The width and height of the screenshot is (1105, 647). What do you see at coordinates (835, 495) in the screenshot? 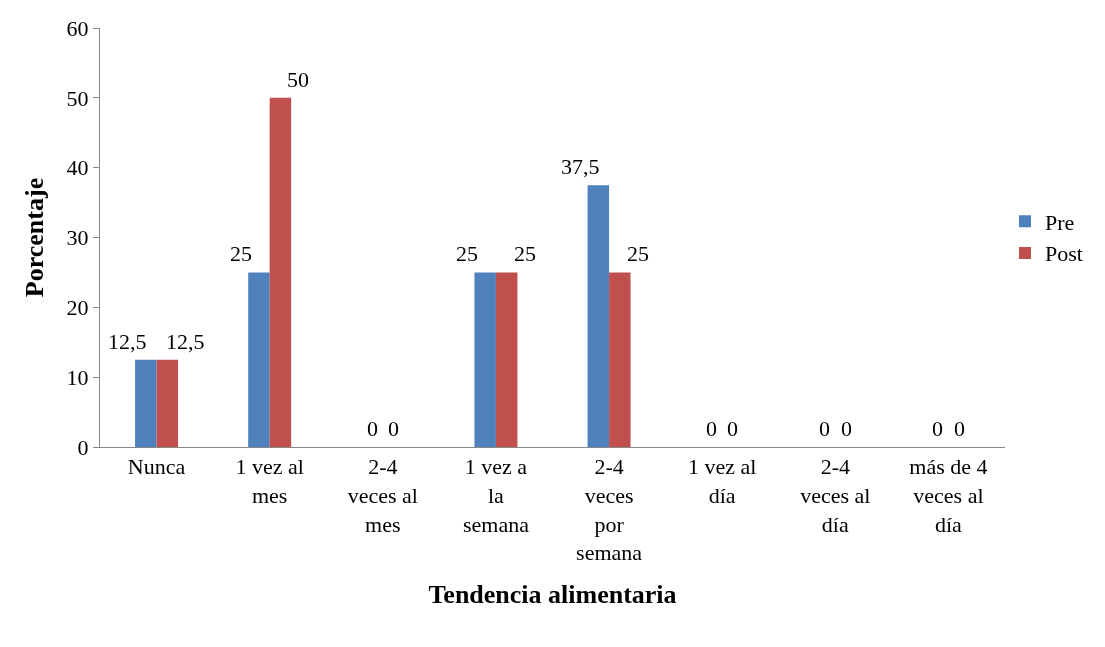
I see `x-tick-label: 2-4 veces al día` at bounding box center [835, 495].